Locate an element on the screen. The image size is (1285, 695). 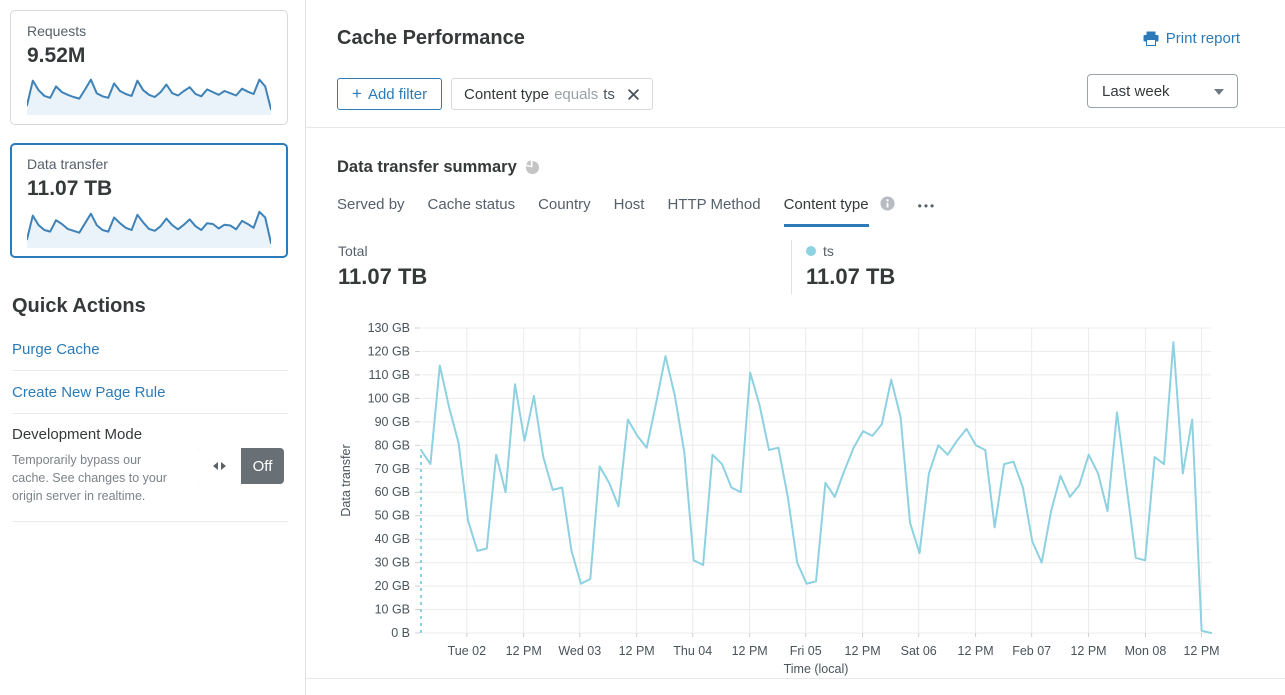
svg-text: 110 GB is located at coordinates (389, 375).